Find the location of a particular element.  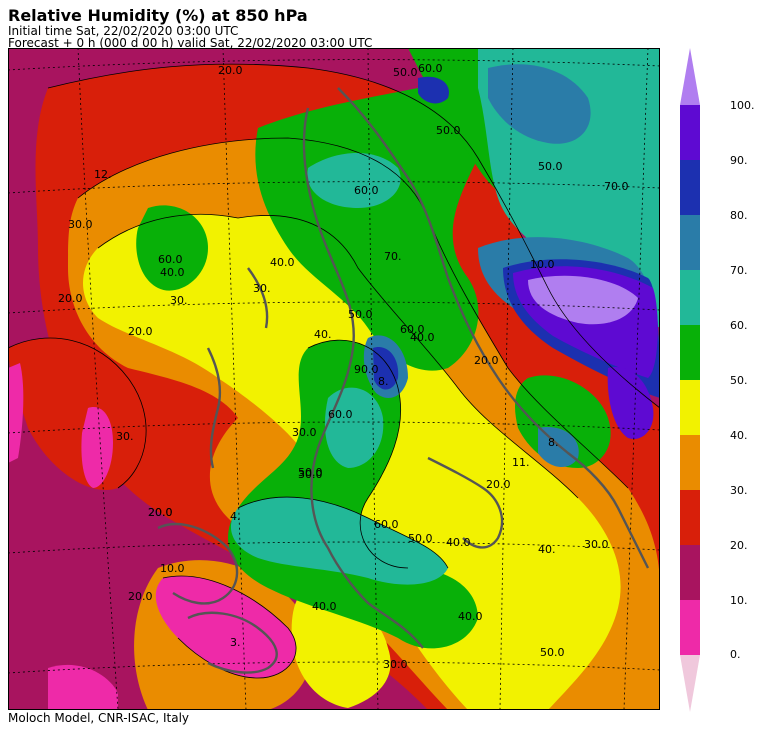

initial-time-label: Initial time Sat, 22/02/2020 03:00 UTC is located at coordinates (123, 31).